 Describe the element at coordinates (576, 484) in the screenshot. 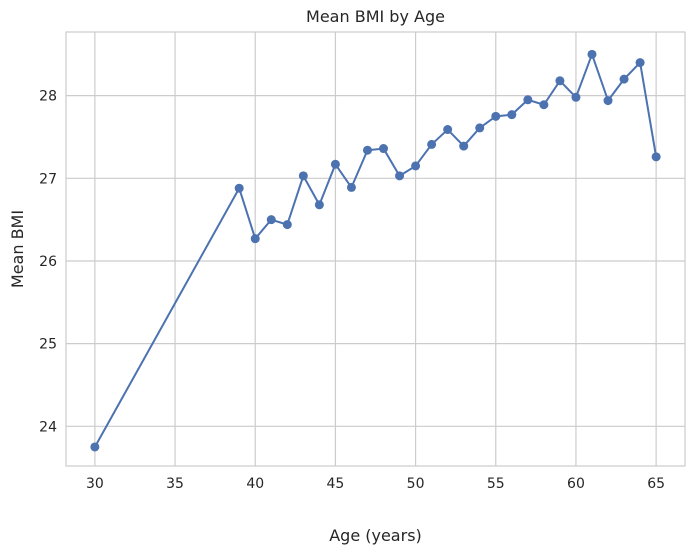

I see `x-tick-label: 60` at that location.